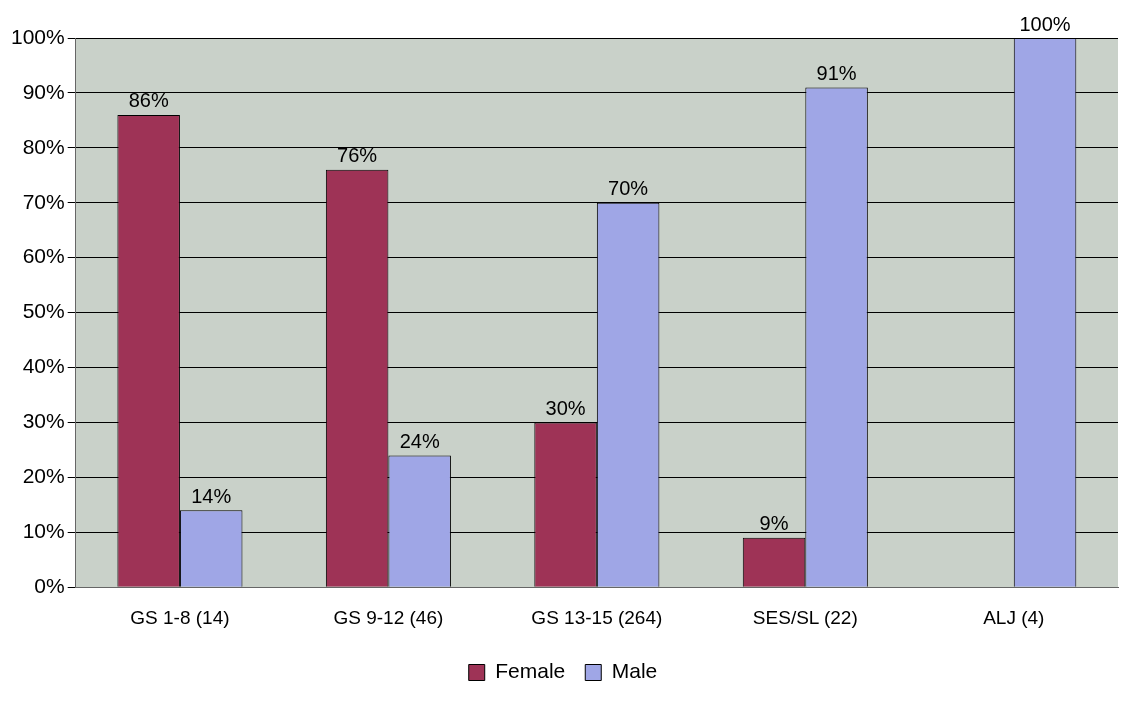 The image size is (1139, 702). Describe the element at coordinates (43, 91) in the screenshot. I see `y-tick-label: 90%` at that location.